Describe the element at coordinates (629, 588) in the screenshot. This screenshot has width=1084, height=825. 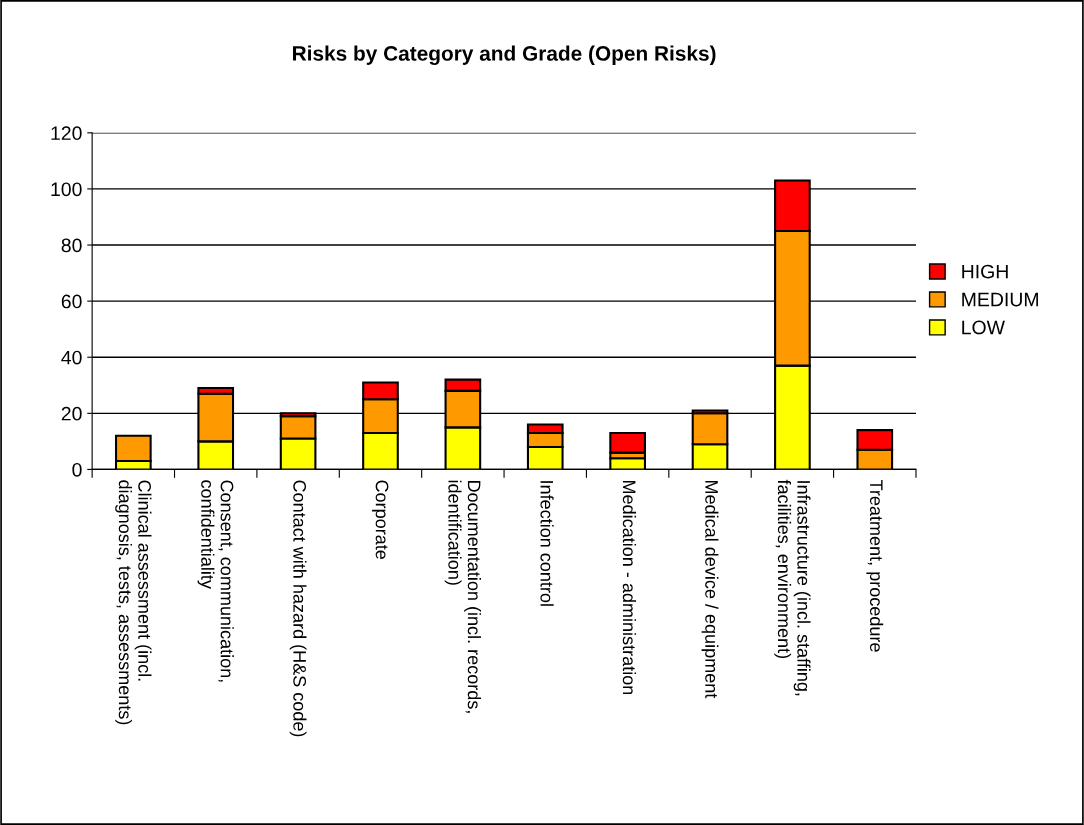
I see `x-tick-label: Medication - administration` at that location.